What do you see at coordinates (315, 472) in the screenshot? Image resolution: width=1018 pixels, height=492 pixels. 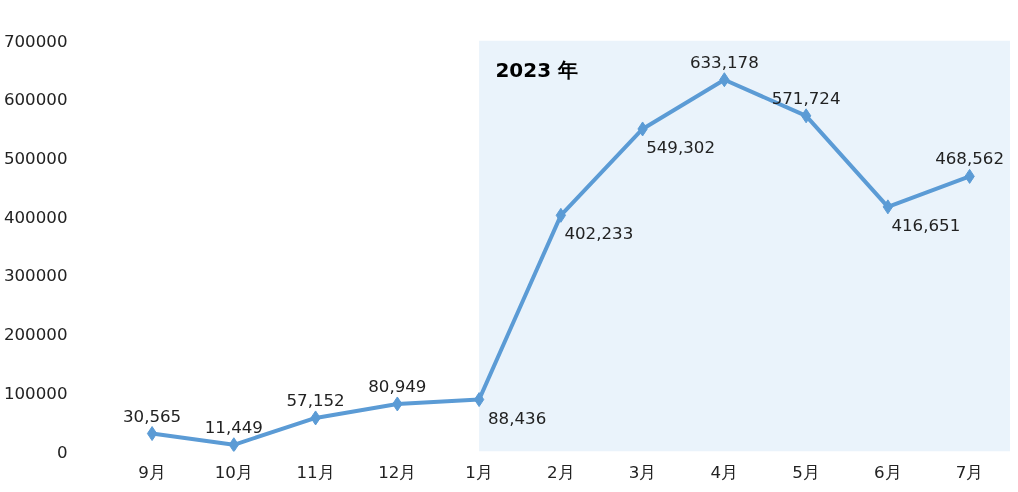 I see `x-tick-label: 11月` at bounding box center [315, 472].